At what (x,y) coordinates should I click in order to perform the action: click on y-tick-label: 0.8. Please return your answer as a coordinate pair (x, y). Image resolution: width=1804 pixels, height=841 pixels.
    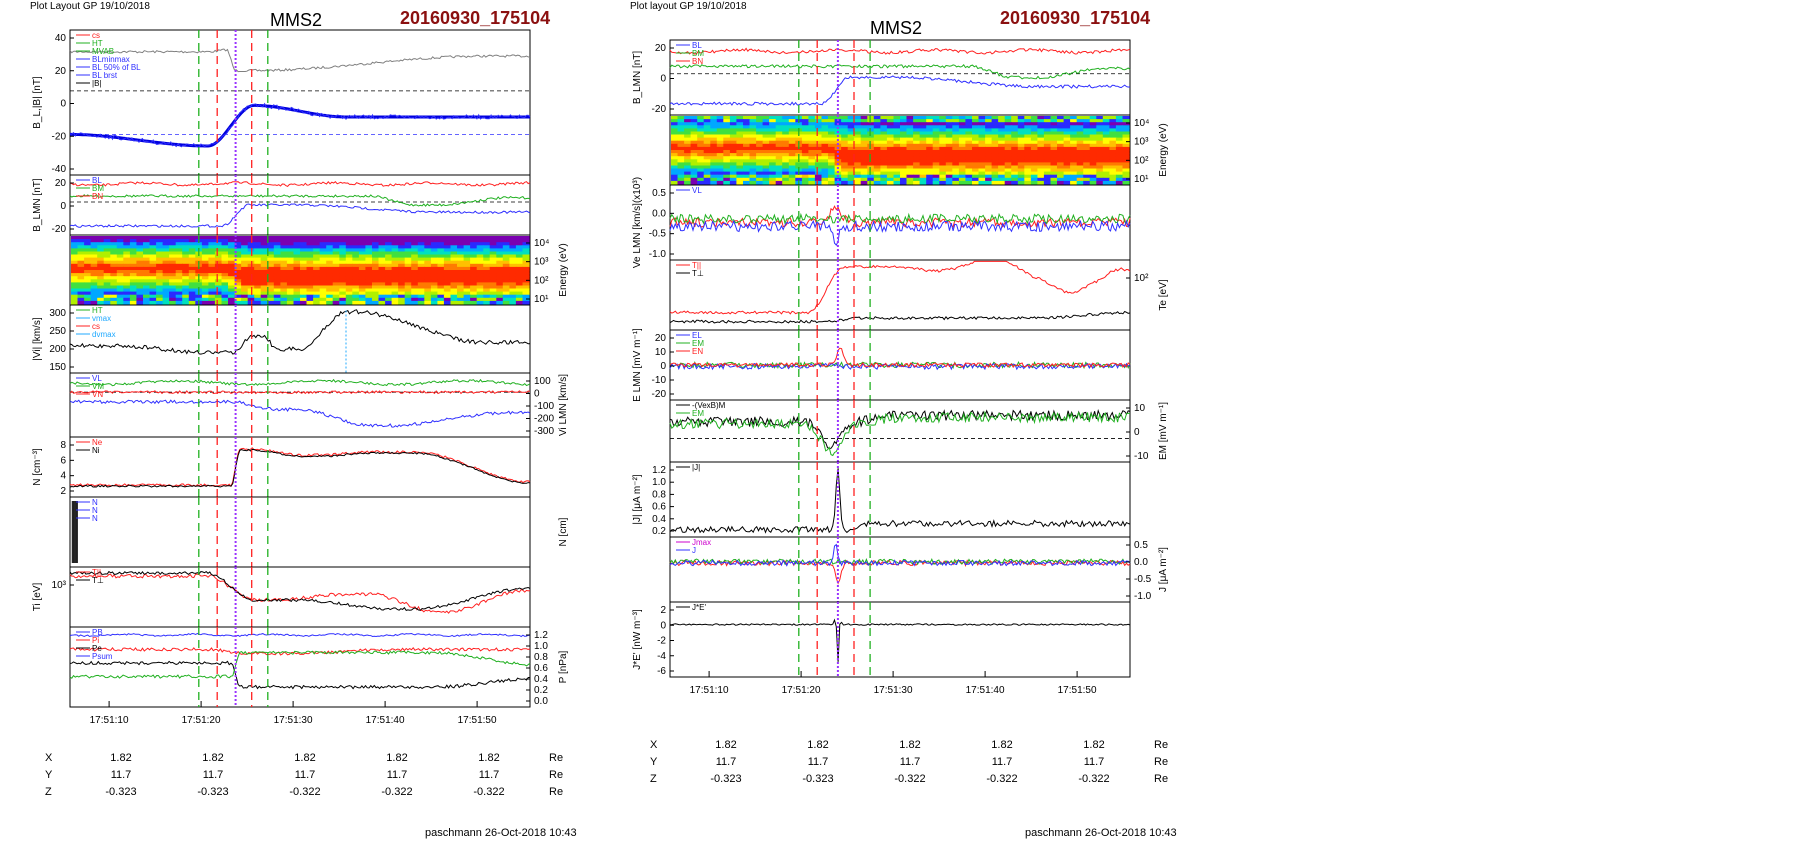
    Looking at the image, I should click on (659, 494).